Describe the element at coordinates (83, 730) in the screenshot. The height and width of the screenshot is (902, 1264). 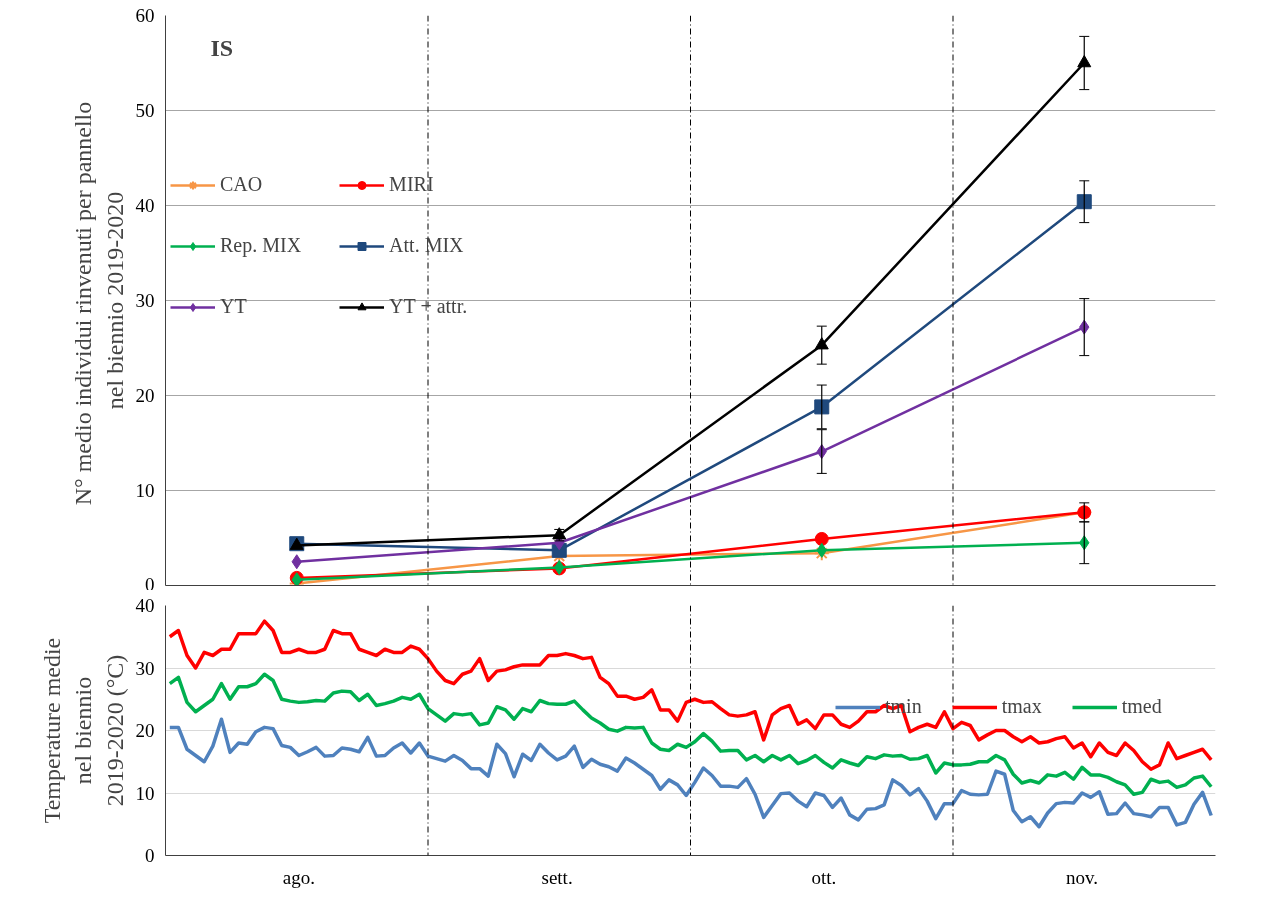
I see `y-axis-title: Temperature medie nel biennio 2019-2020 (°C)` at that location.